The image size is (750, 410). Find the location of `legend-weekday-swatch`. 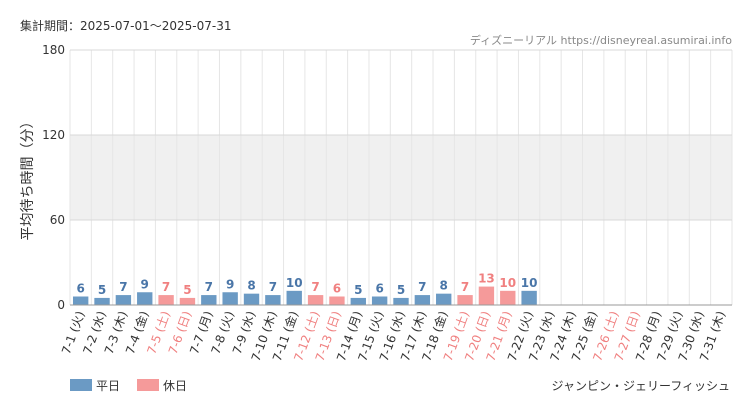

legend-weekday-swatch is located at coordinates (81, 385).